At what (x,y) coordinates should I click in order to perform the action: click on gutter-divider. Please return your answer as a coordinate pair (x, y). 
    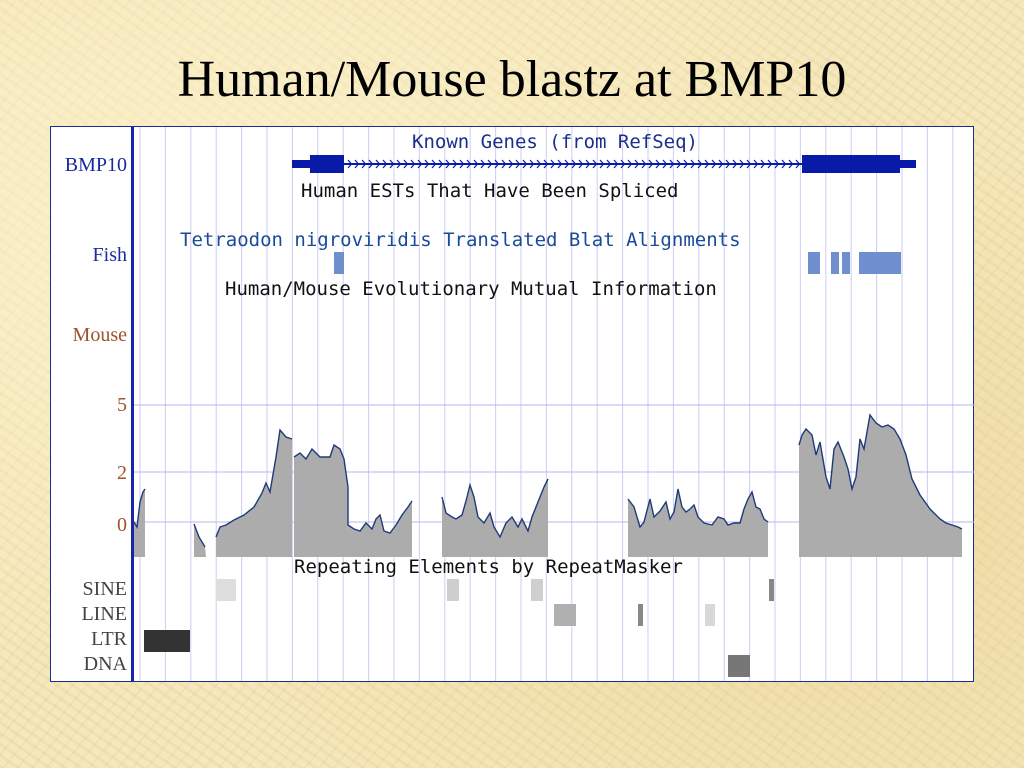
    Looking at the image, I should click on (132, 404).